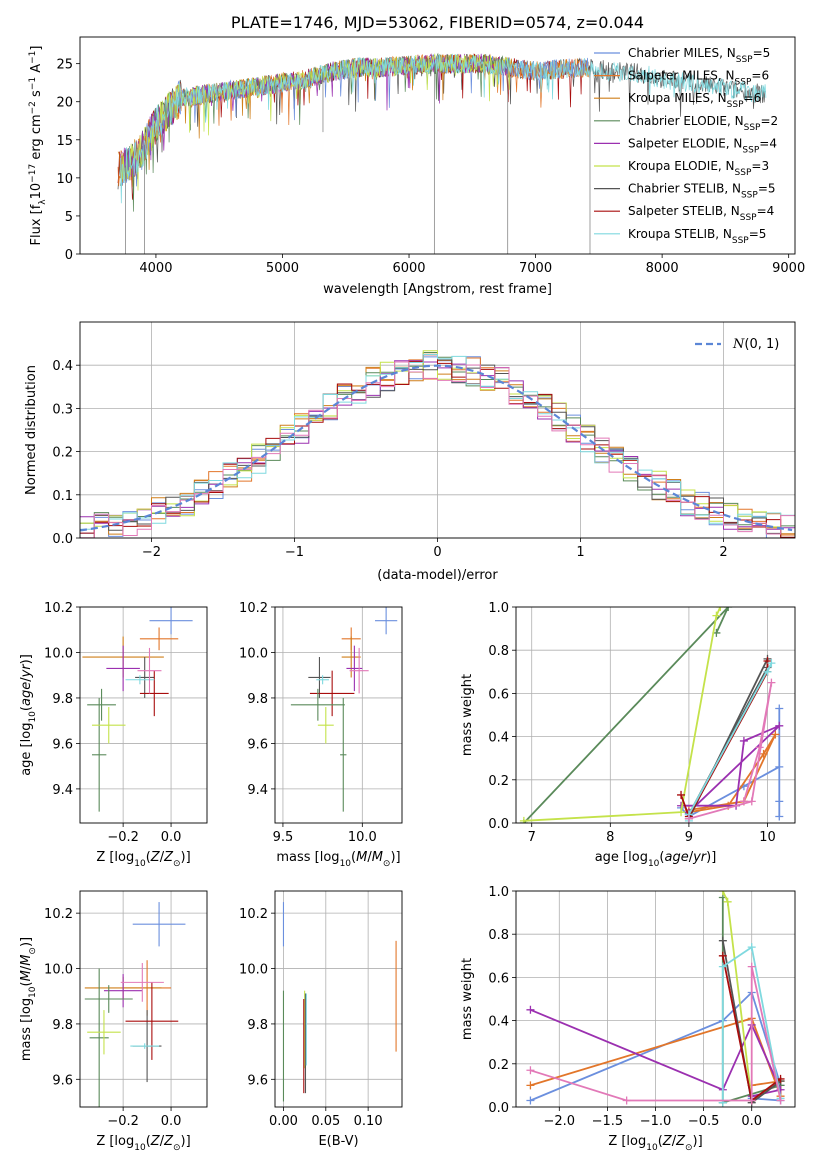  What do you see at coordinates (33, 717) in the screenshot?
I see `y-axis-label-part: 10` at bounding box center [33, 717].